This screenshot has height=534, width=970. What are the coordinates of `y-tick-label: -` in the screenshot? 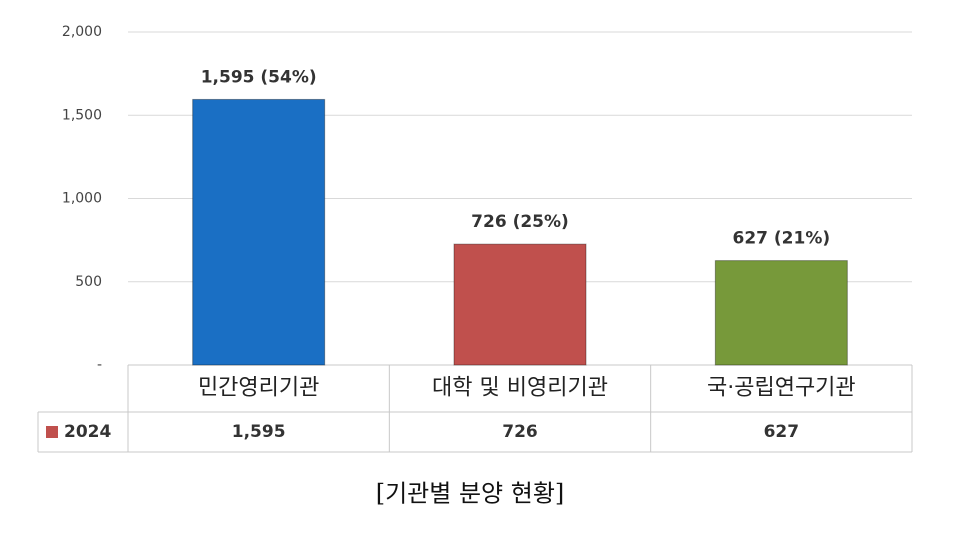 It's located at (99, 365).